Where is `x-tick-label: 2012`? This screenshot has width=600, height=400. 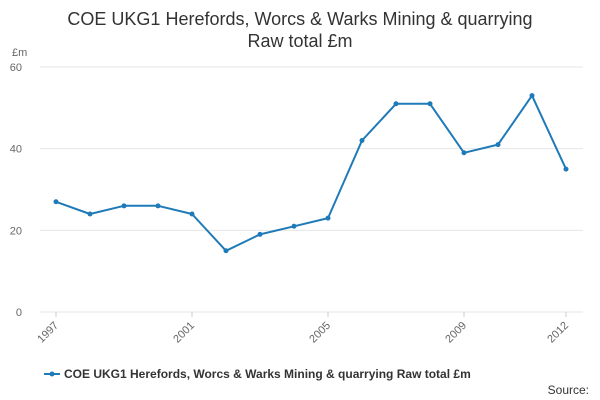 x-tick-label: 2012 is located at coordinates (558, 333).